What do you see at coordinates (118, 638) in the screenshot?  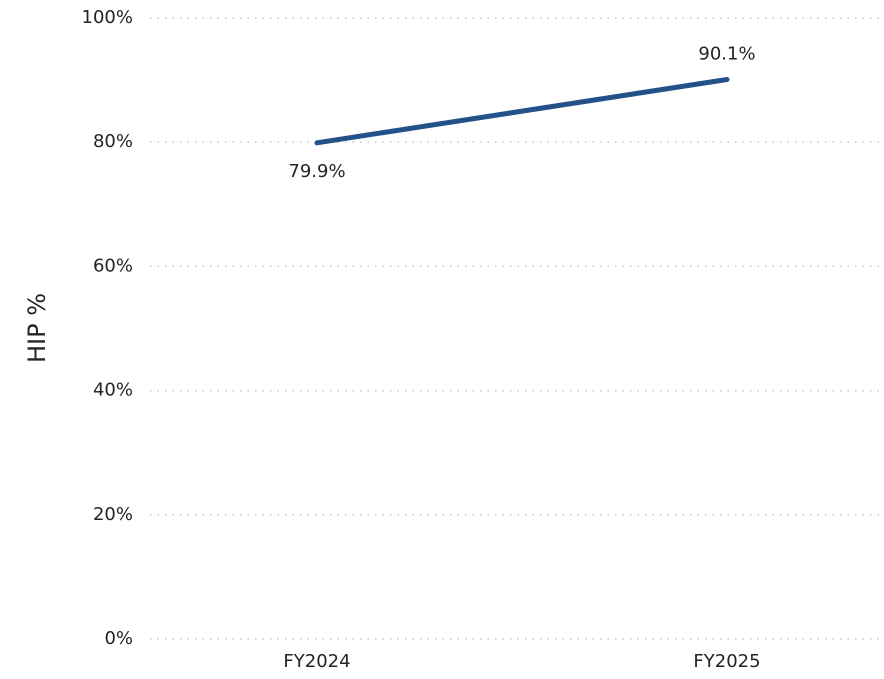 I see `y-tick-label: 0%` at bounding box center [118, 638].